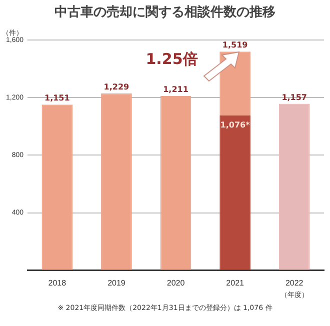  Describe the element at coordinates (235, 45) in the screenshot. I see `total-label: 1,519` at that location.